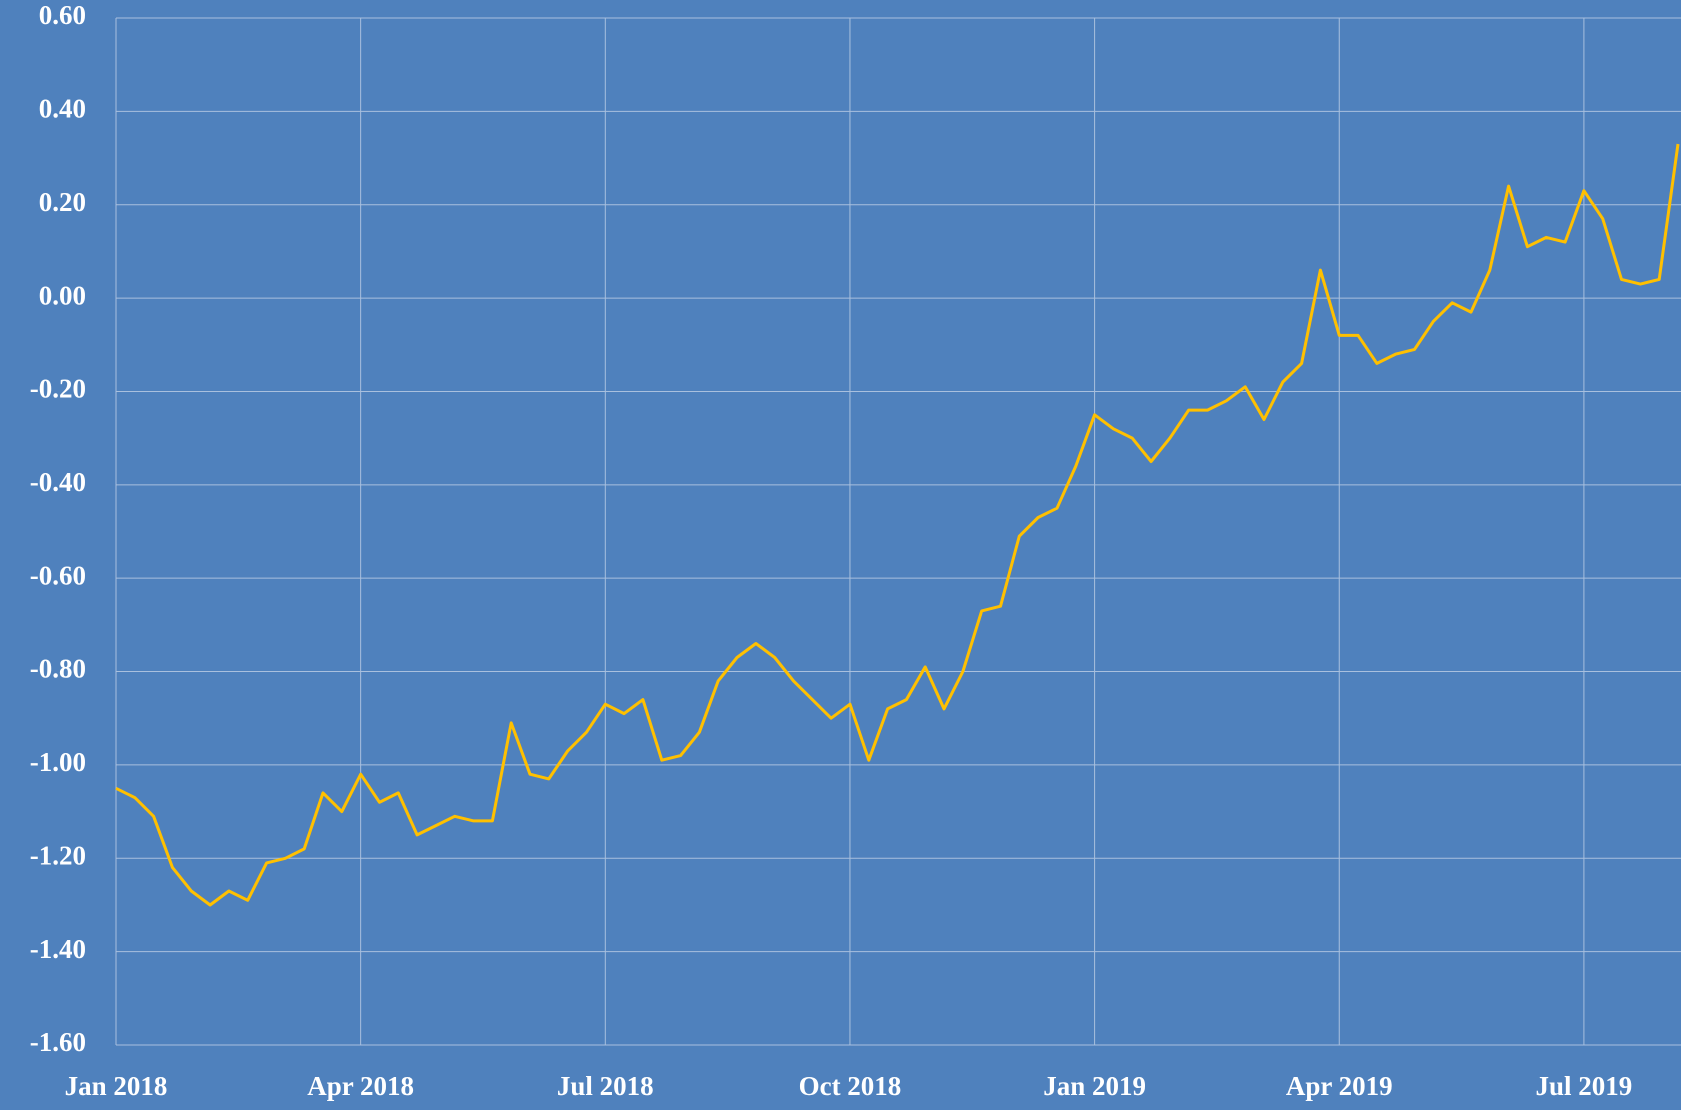  What do you see at coordinates (1339, 1086) in the screenshot?
I see `x-tick-label: Apr 2019` at bounding box center [1339, 1086].